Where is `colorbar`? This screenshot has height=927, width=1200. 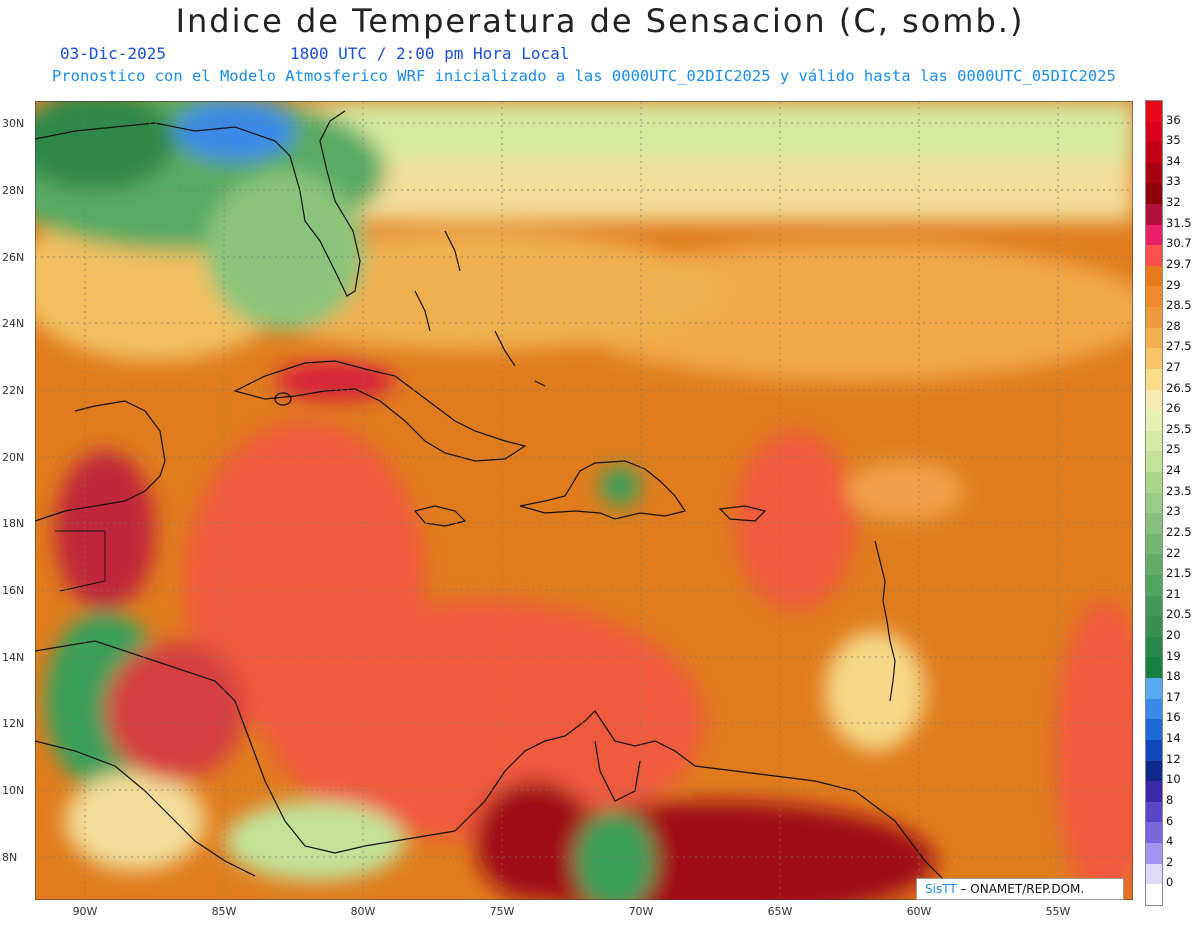
colorbar is located at coordinates (1154, 503).